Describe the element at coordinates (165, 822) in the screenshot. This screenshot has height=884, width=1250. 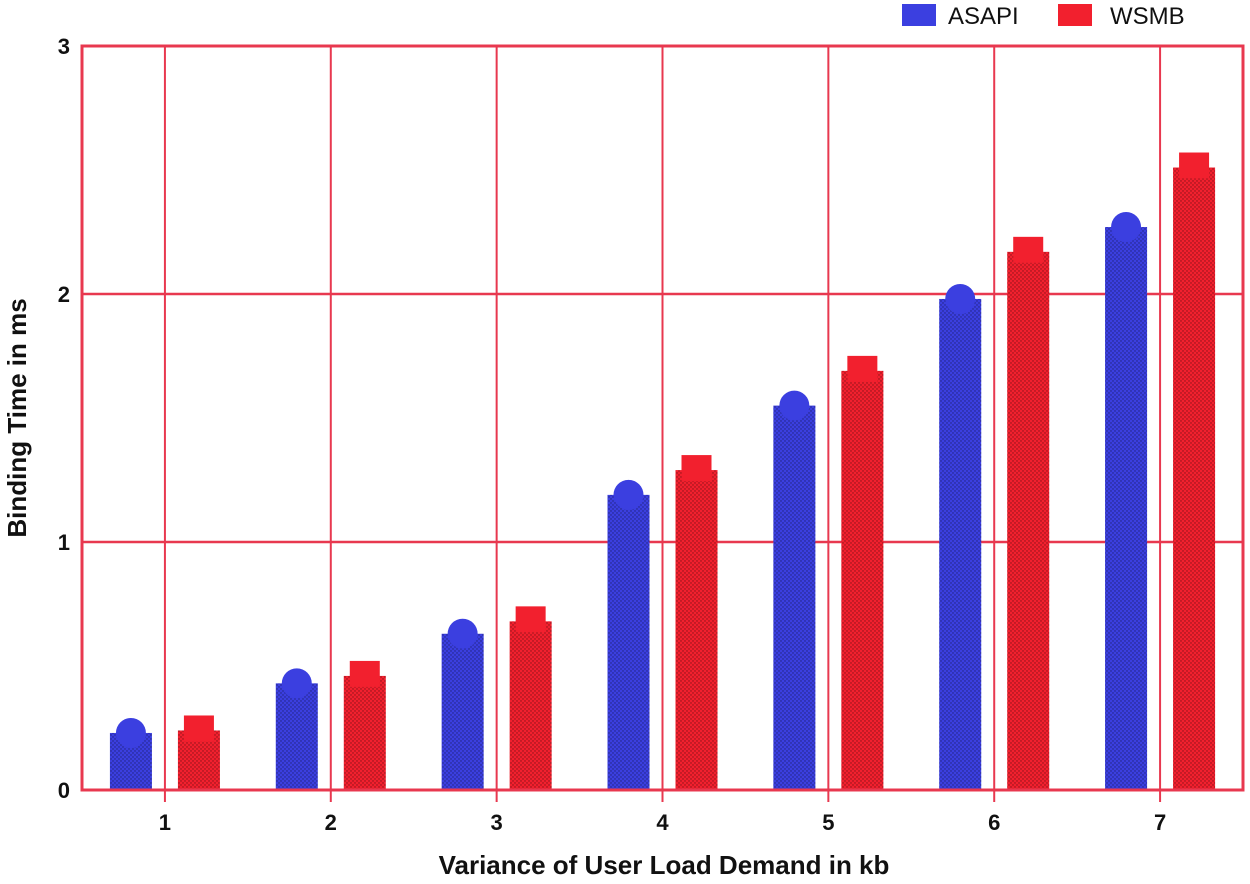
I see `x-tick-label-1: 1` at that location.